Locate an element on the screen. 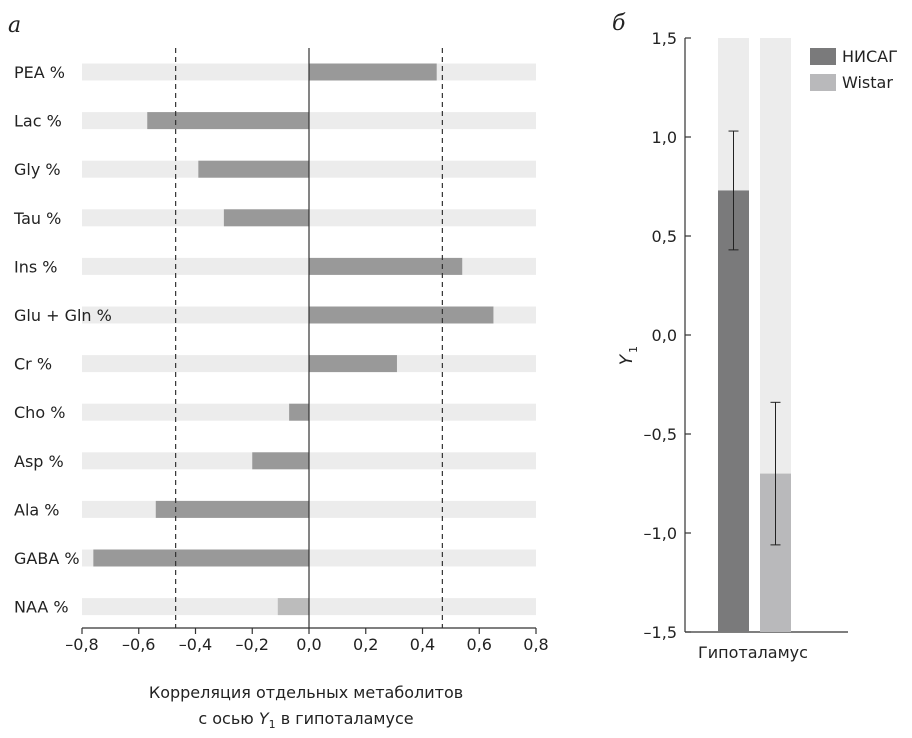 The image size is (912, 738). caption-line-1: Корреляция отдельных метаболитов is located at coordinates (306, 692).